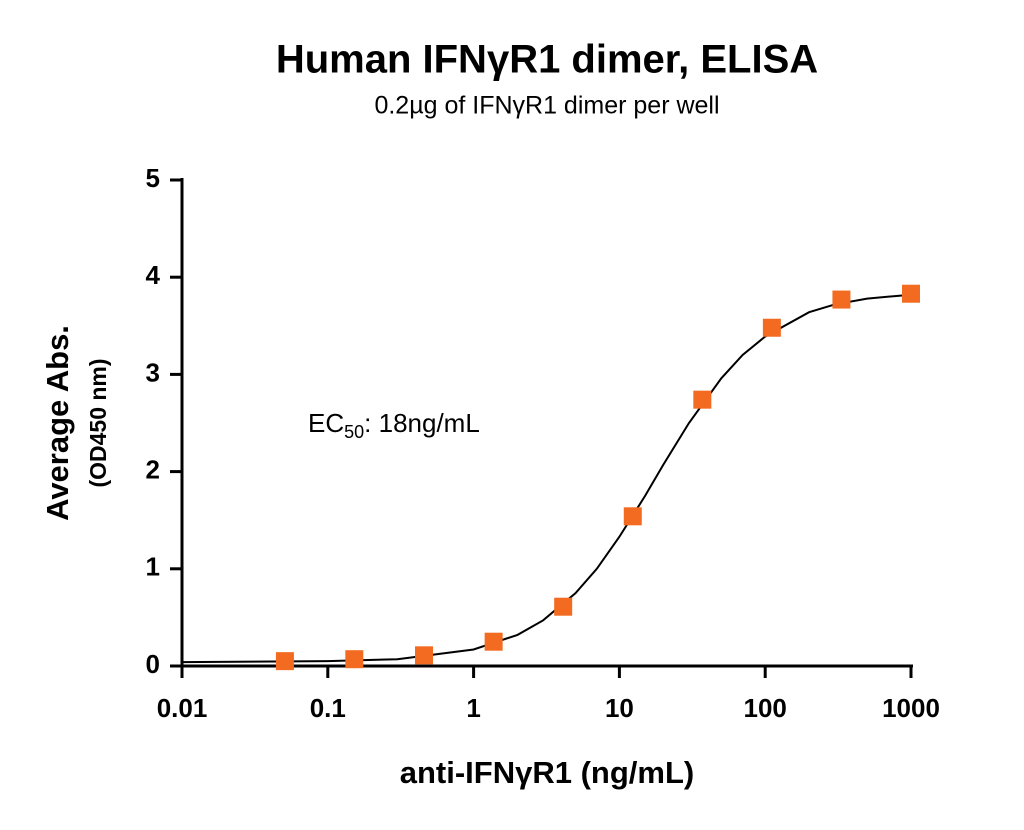 The image size is (1024, 830). Describe the element at coordinates (153, 664) in the screenshot. I see `y-tick-label: 0` at that location.